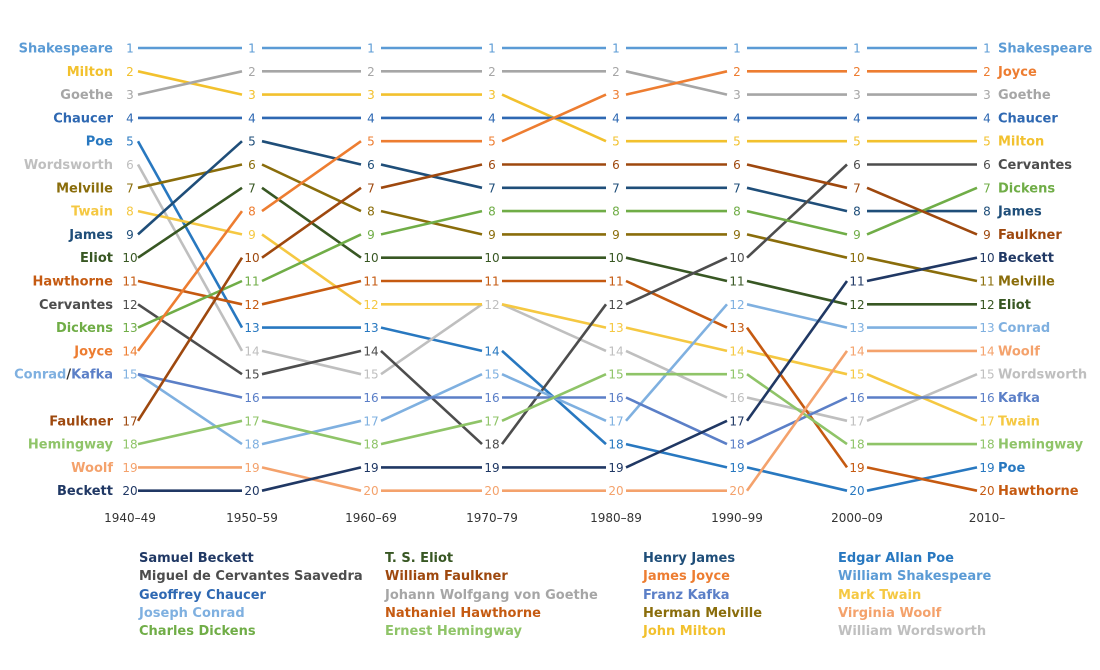  Describe the element at coordinates (856, 328) in the screenshot. I see `rank-number-conrad-col6: 13` at that location.